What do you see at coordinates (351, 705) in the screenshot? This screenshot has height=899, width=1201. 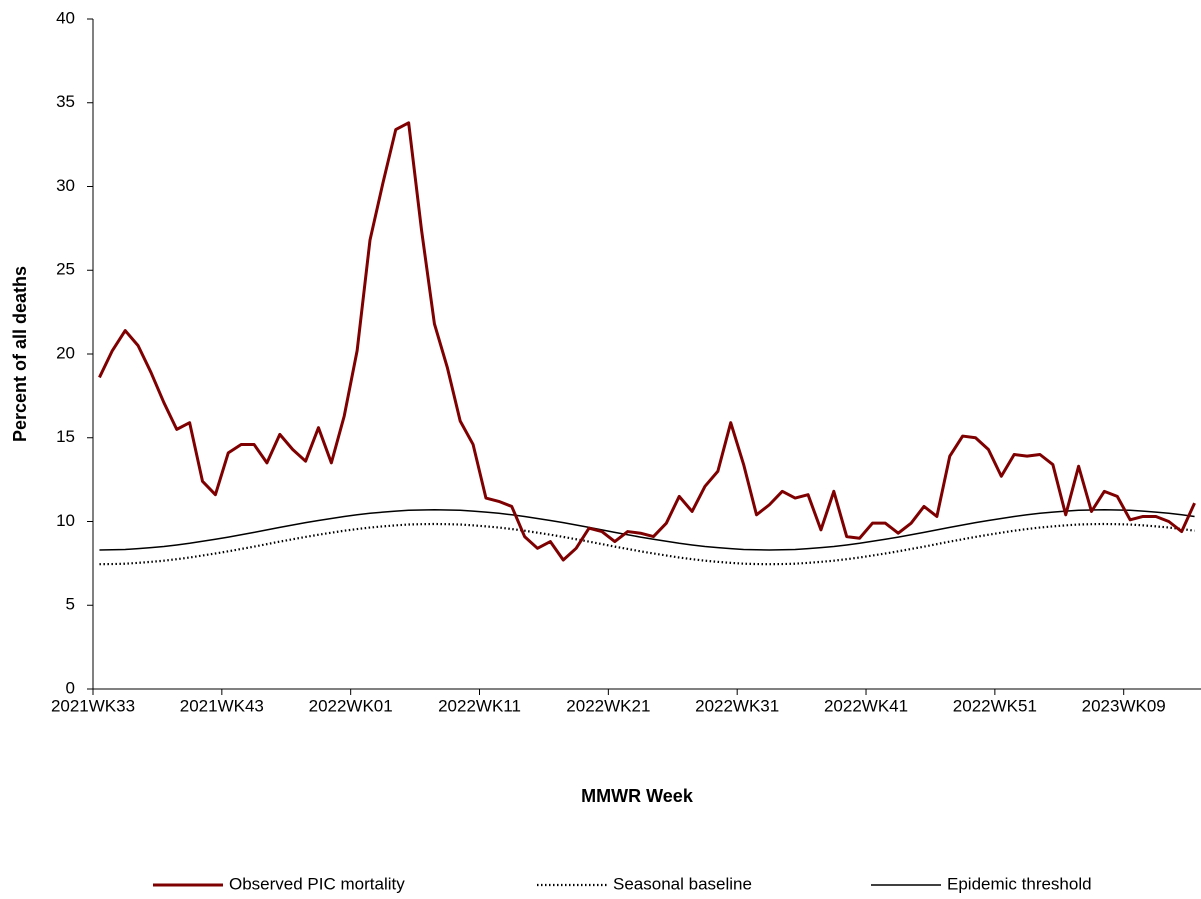 I see `x-tick-label: 2022WK01` at bounding box center [351, 705].